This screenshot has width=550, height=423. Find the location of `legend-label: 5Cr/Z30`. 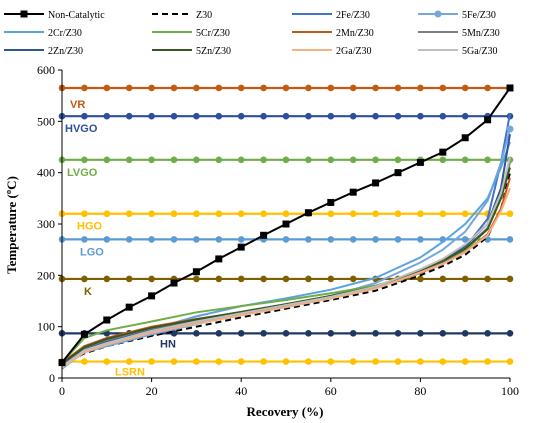

legend-label: 5Cr/Z30 is located at coordinates (213, 33).